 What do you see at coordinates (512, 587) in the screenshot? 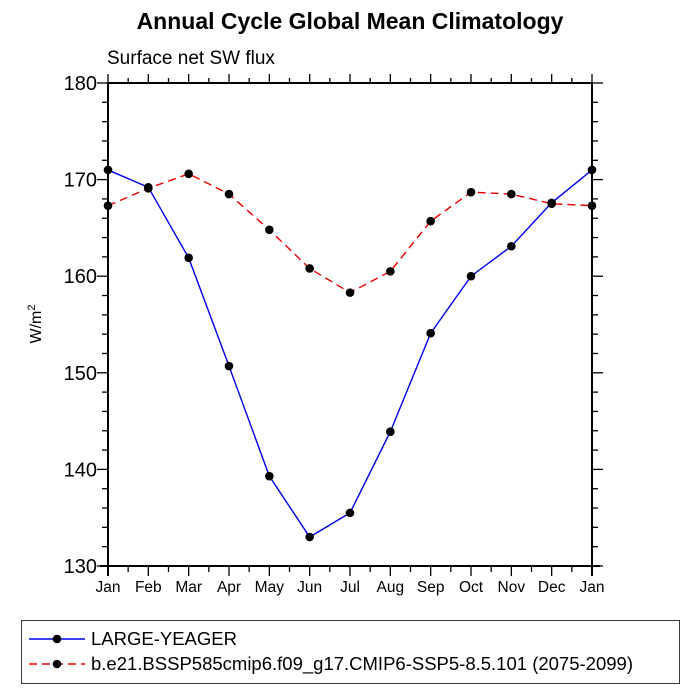
I see `x-tick-label: Nov` at bounding box center [512, 587].